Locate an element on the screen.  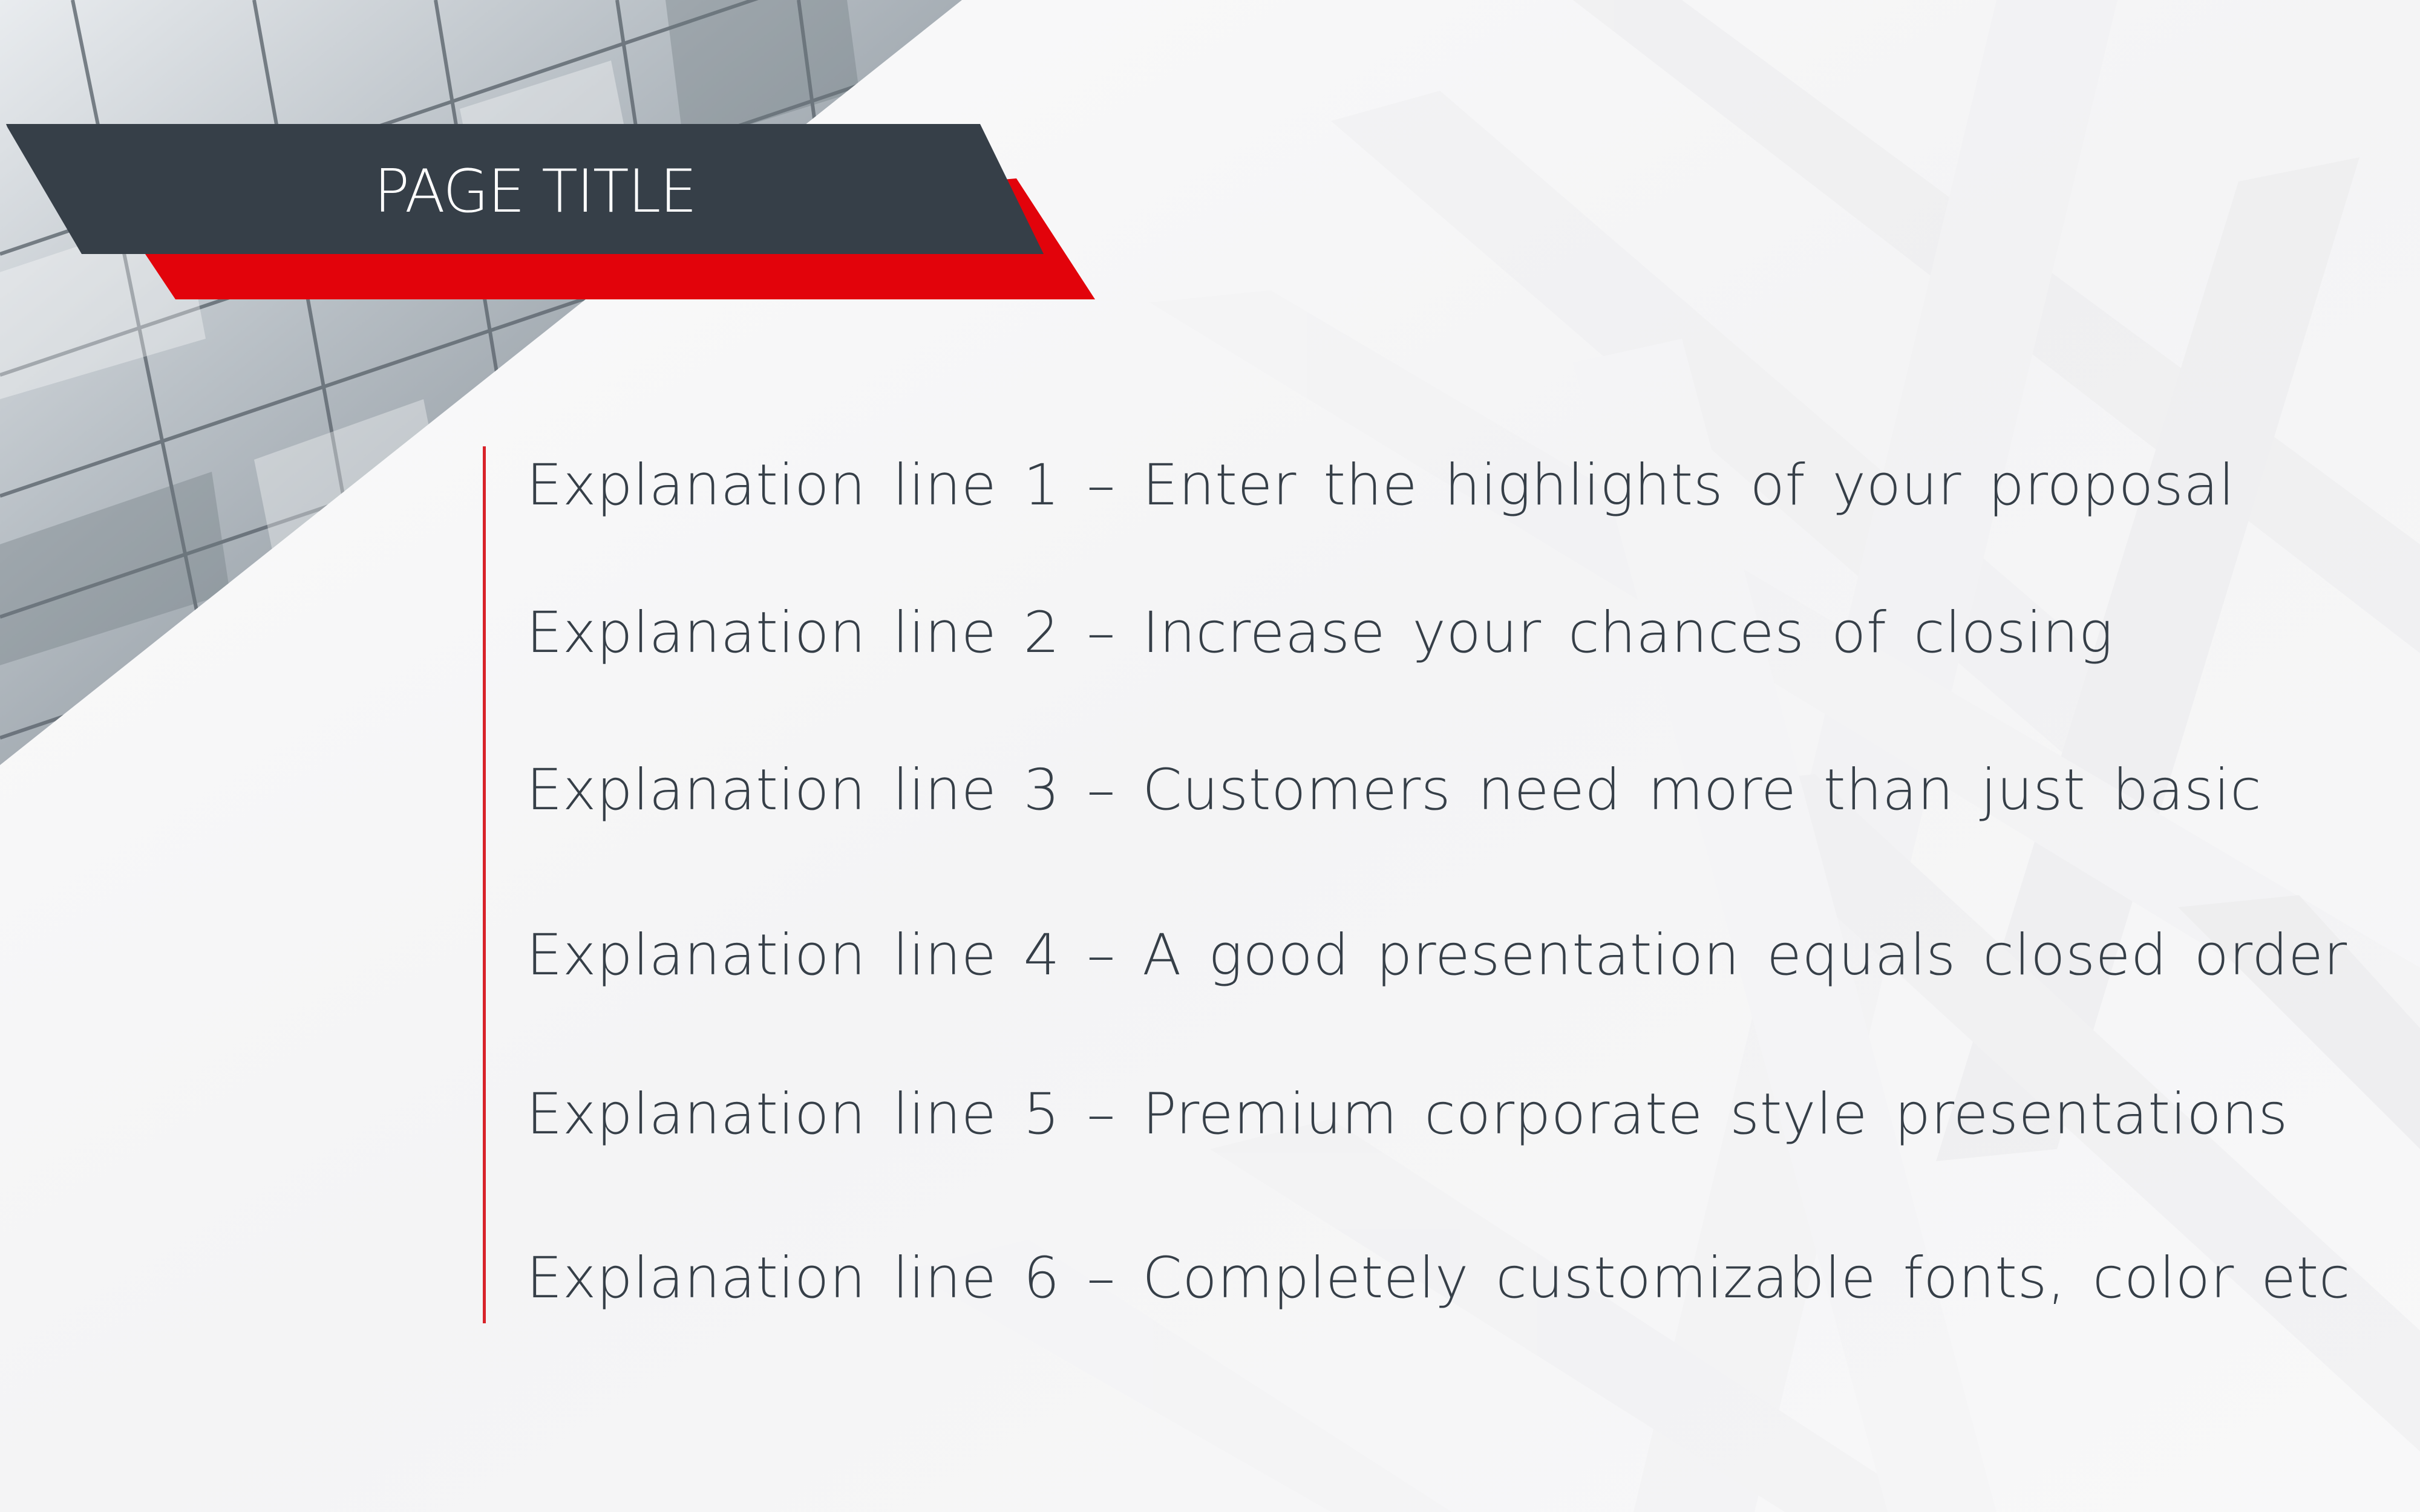
page-title: PAGE TITLE is located at coordinates (535, 191).